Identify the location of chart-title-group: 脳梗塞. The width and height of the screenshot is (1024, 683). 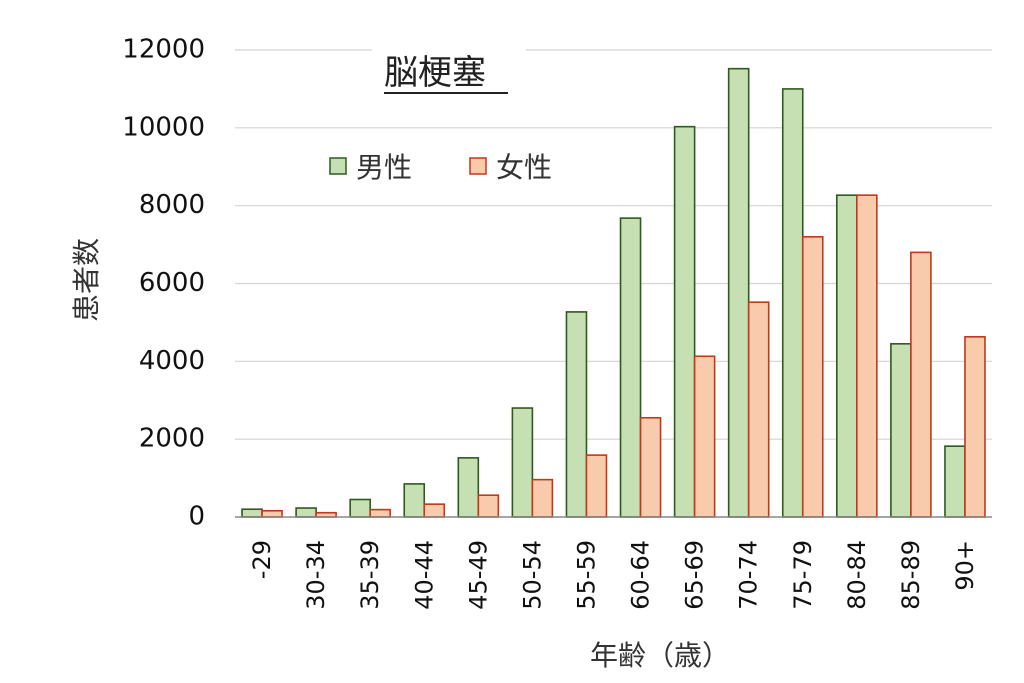
(449, 73).